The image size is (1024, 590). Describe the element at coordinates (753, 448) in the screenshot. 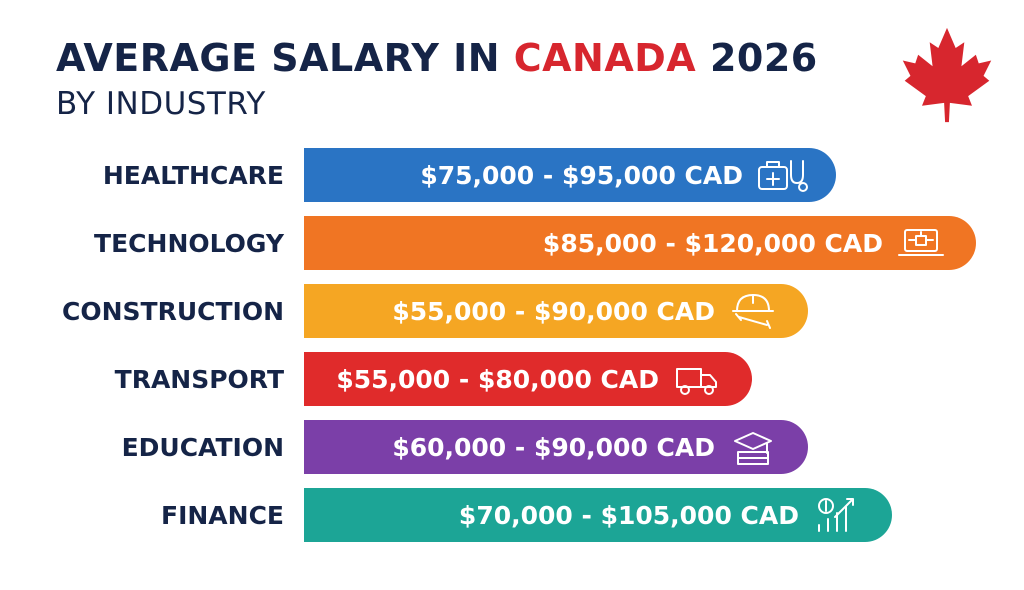

I see `graduation-cap-books-icon` at that location.